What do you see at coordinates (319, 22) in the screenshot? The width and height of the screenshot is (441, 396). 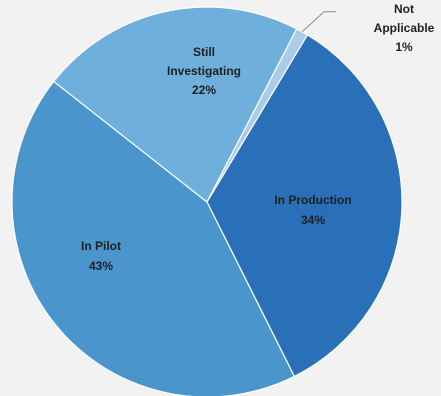 I see `leader-line-not-applicable` at bounding box center [319, 22].